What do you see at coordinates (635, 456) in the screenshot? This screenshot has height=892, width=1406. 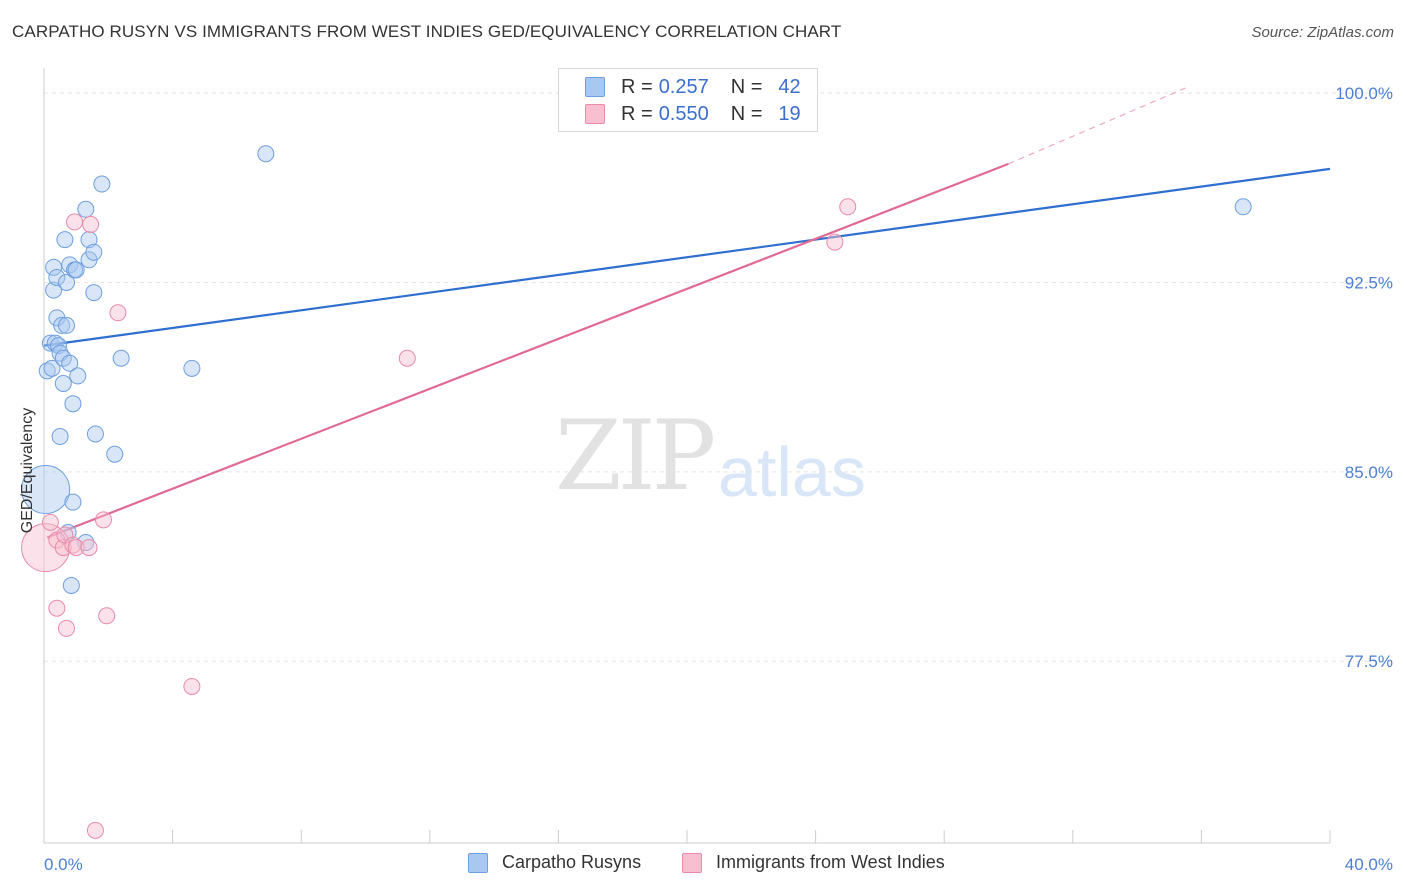 I see `watermark-zip: ZIP` at bounding box center [635, 456].